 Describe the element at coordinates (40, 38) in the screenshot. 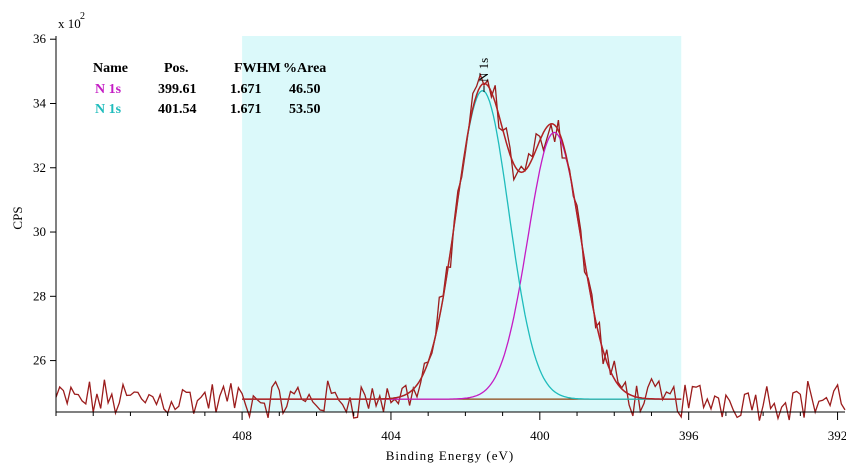

I see `y-tick-label-36: 36` at that location.